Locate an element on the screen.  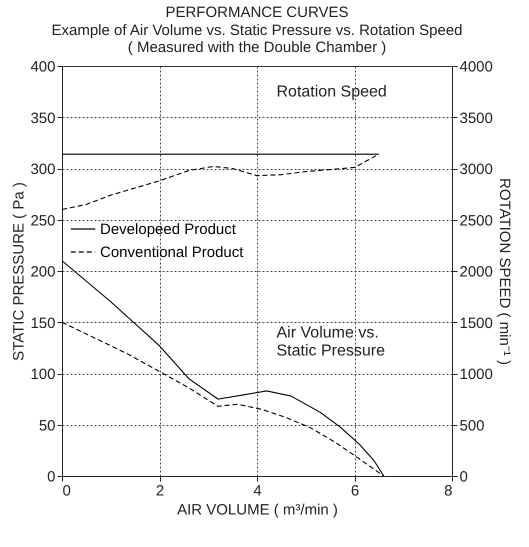
x-tick-label: 2 is located at coordinates (160, 491).